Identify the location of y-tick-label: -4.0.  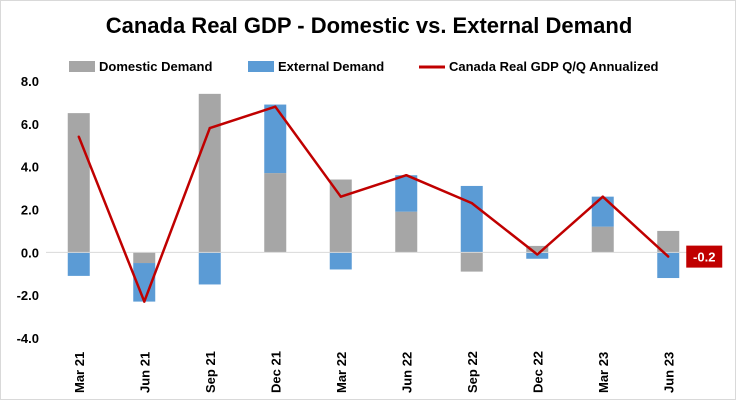
(28, 338).